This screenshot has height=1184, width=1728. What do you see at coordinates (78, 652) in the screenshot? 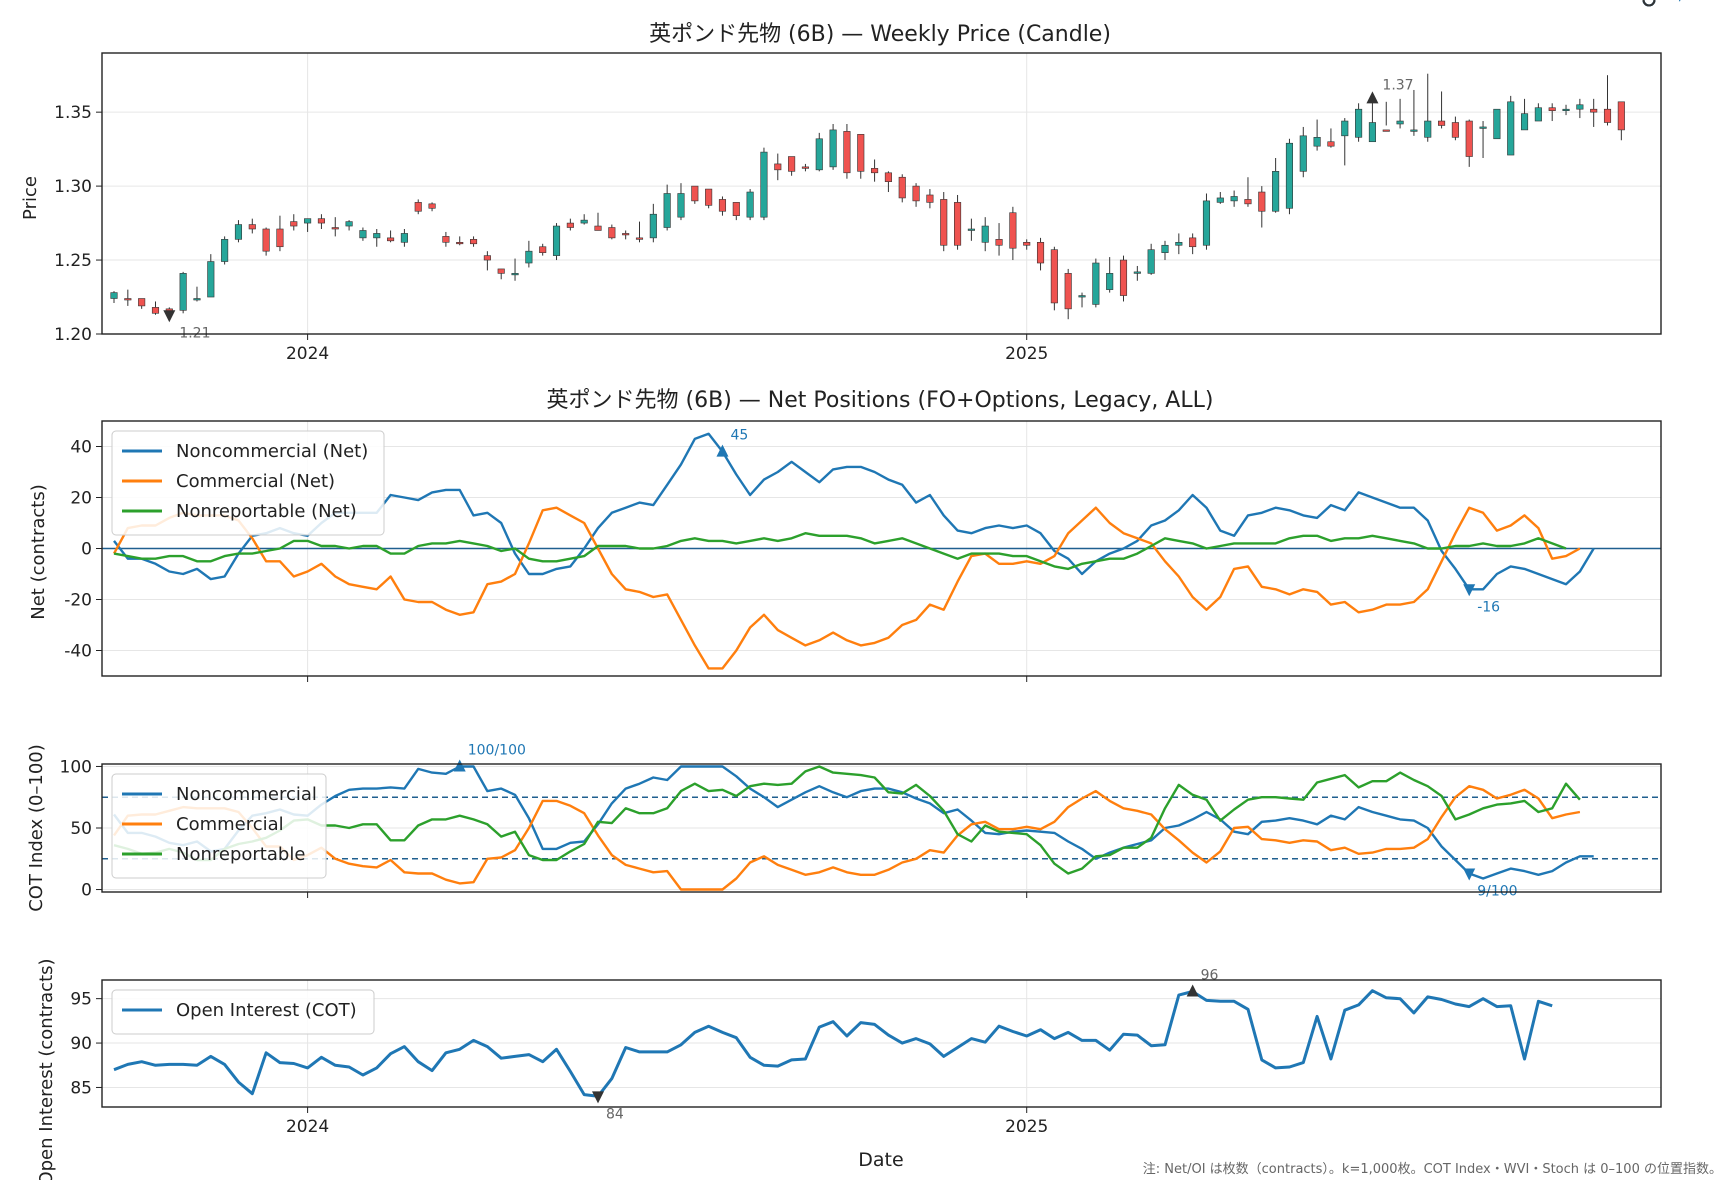
I see `y-tick-label: -40` at bounding box center [78, 652].